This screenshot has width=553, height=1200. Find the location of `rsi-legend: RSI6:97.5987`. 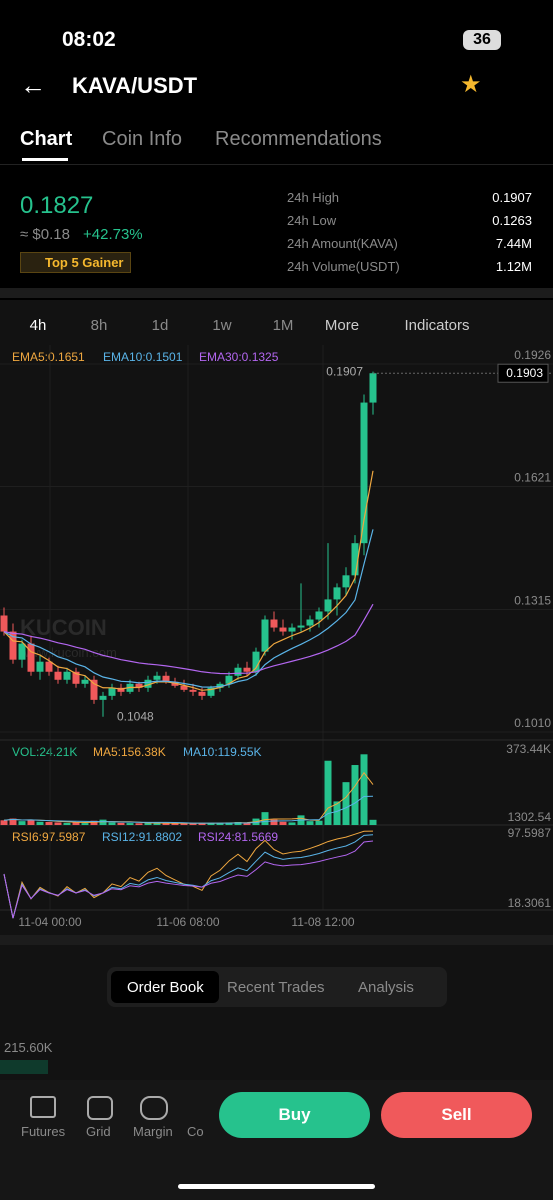

rsi-legend: RSI6:97.5987 is located at coordinates (49, 837).